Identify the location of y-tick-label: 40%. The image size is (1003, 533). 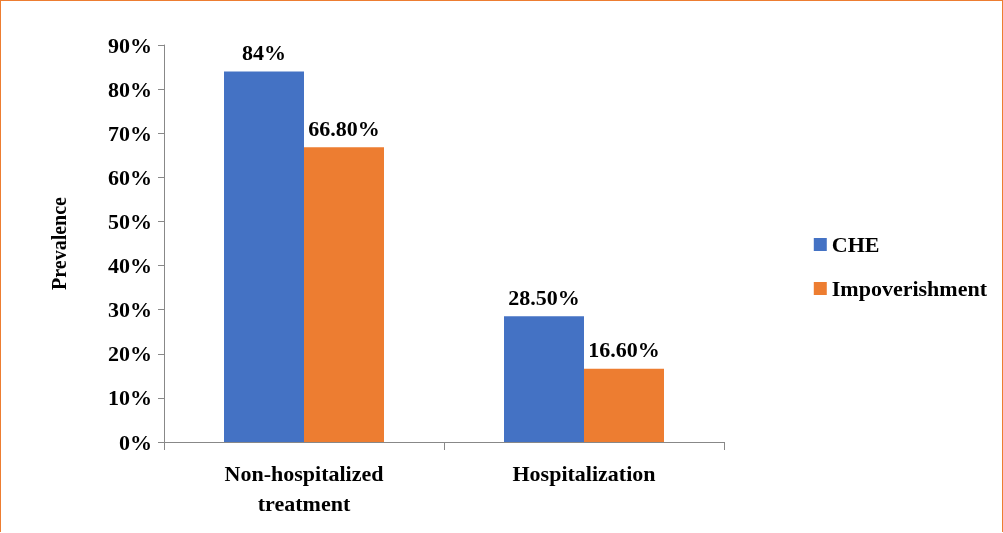
(130, 266).